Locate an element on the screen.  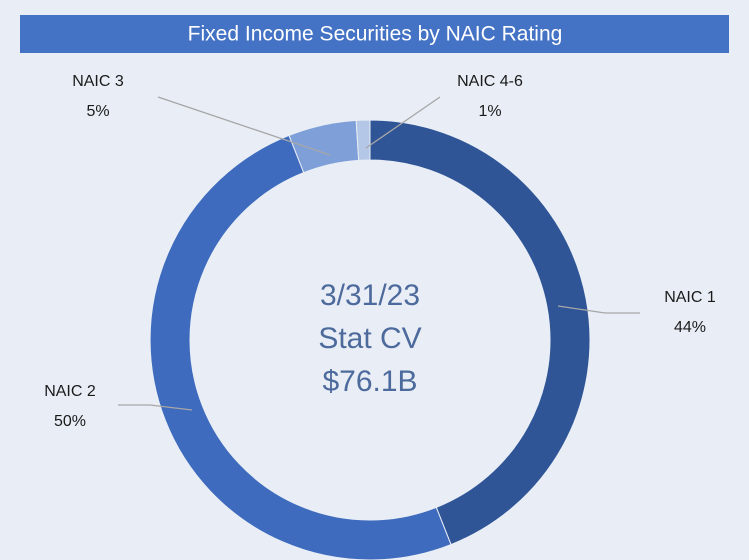
center-label: 3/31/23 is located at coordinates (370, 295).